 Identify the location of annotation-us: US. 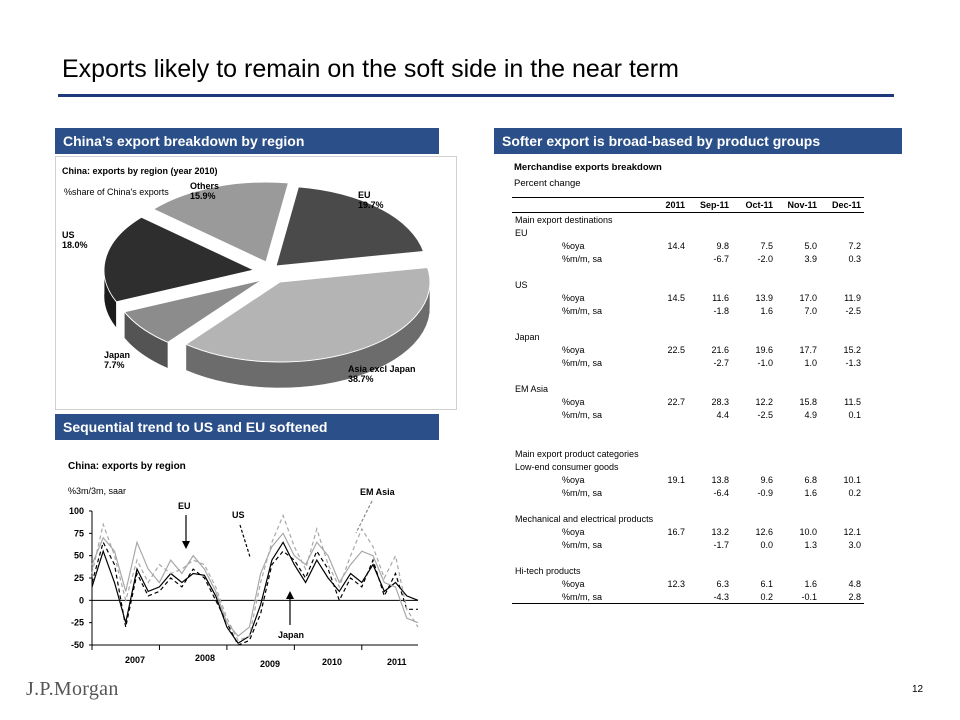
(238, 515).